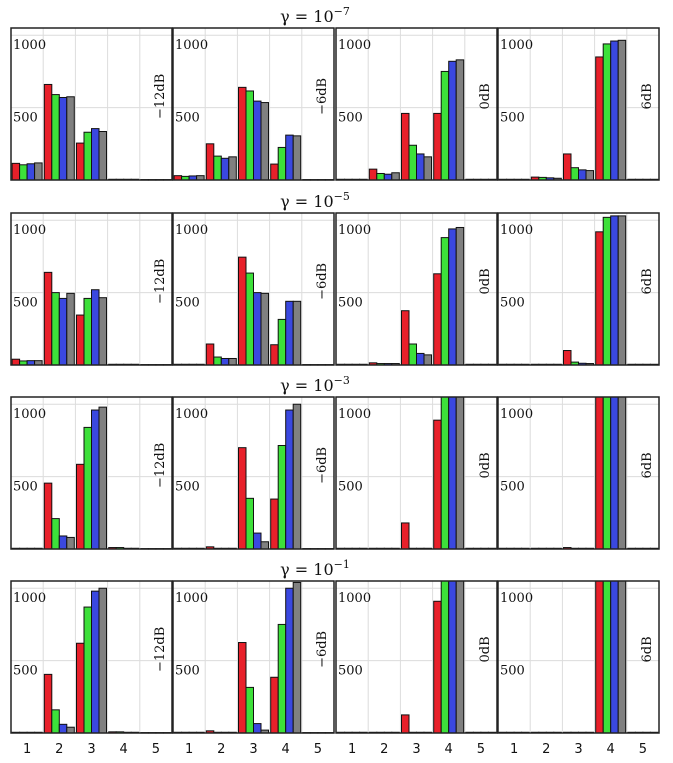 Image resolution: width=673 pixels, height=763 pixels. What do you see at coordinates (342, 196) in the screenshot?
I see `row-title-exponent: −5` at bounding box center [342, 196].